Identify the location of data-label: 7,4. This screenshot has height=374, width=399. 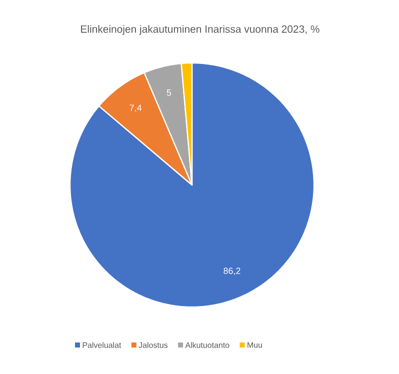
(136, 108).